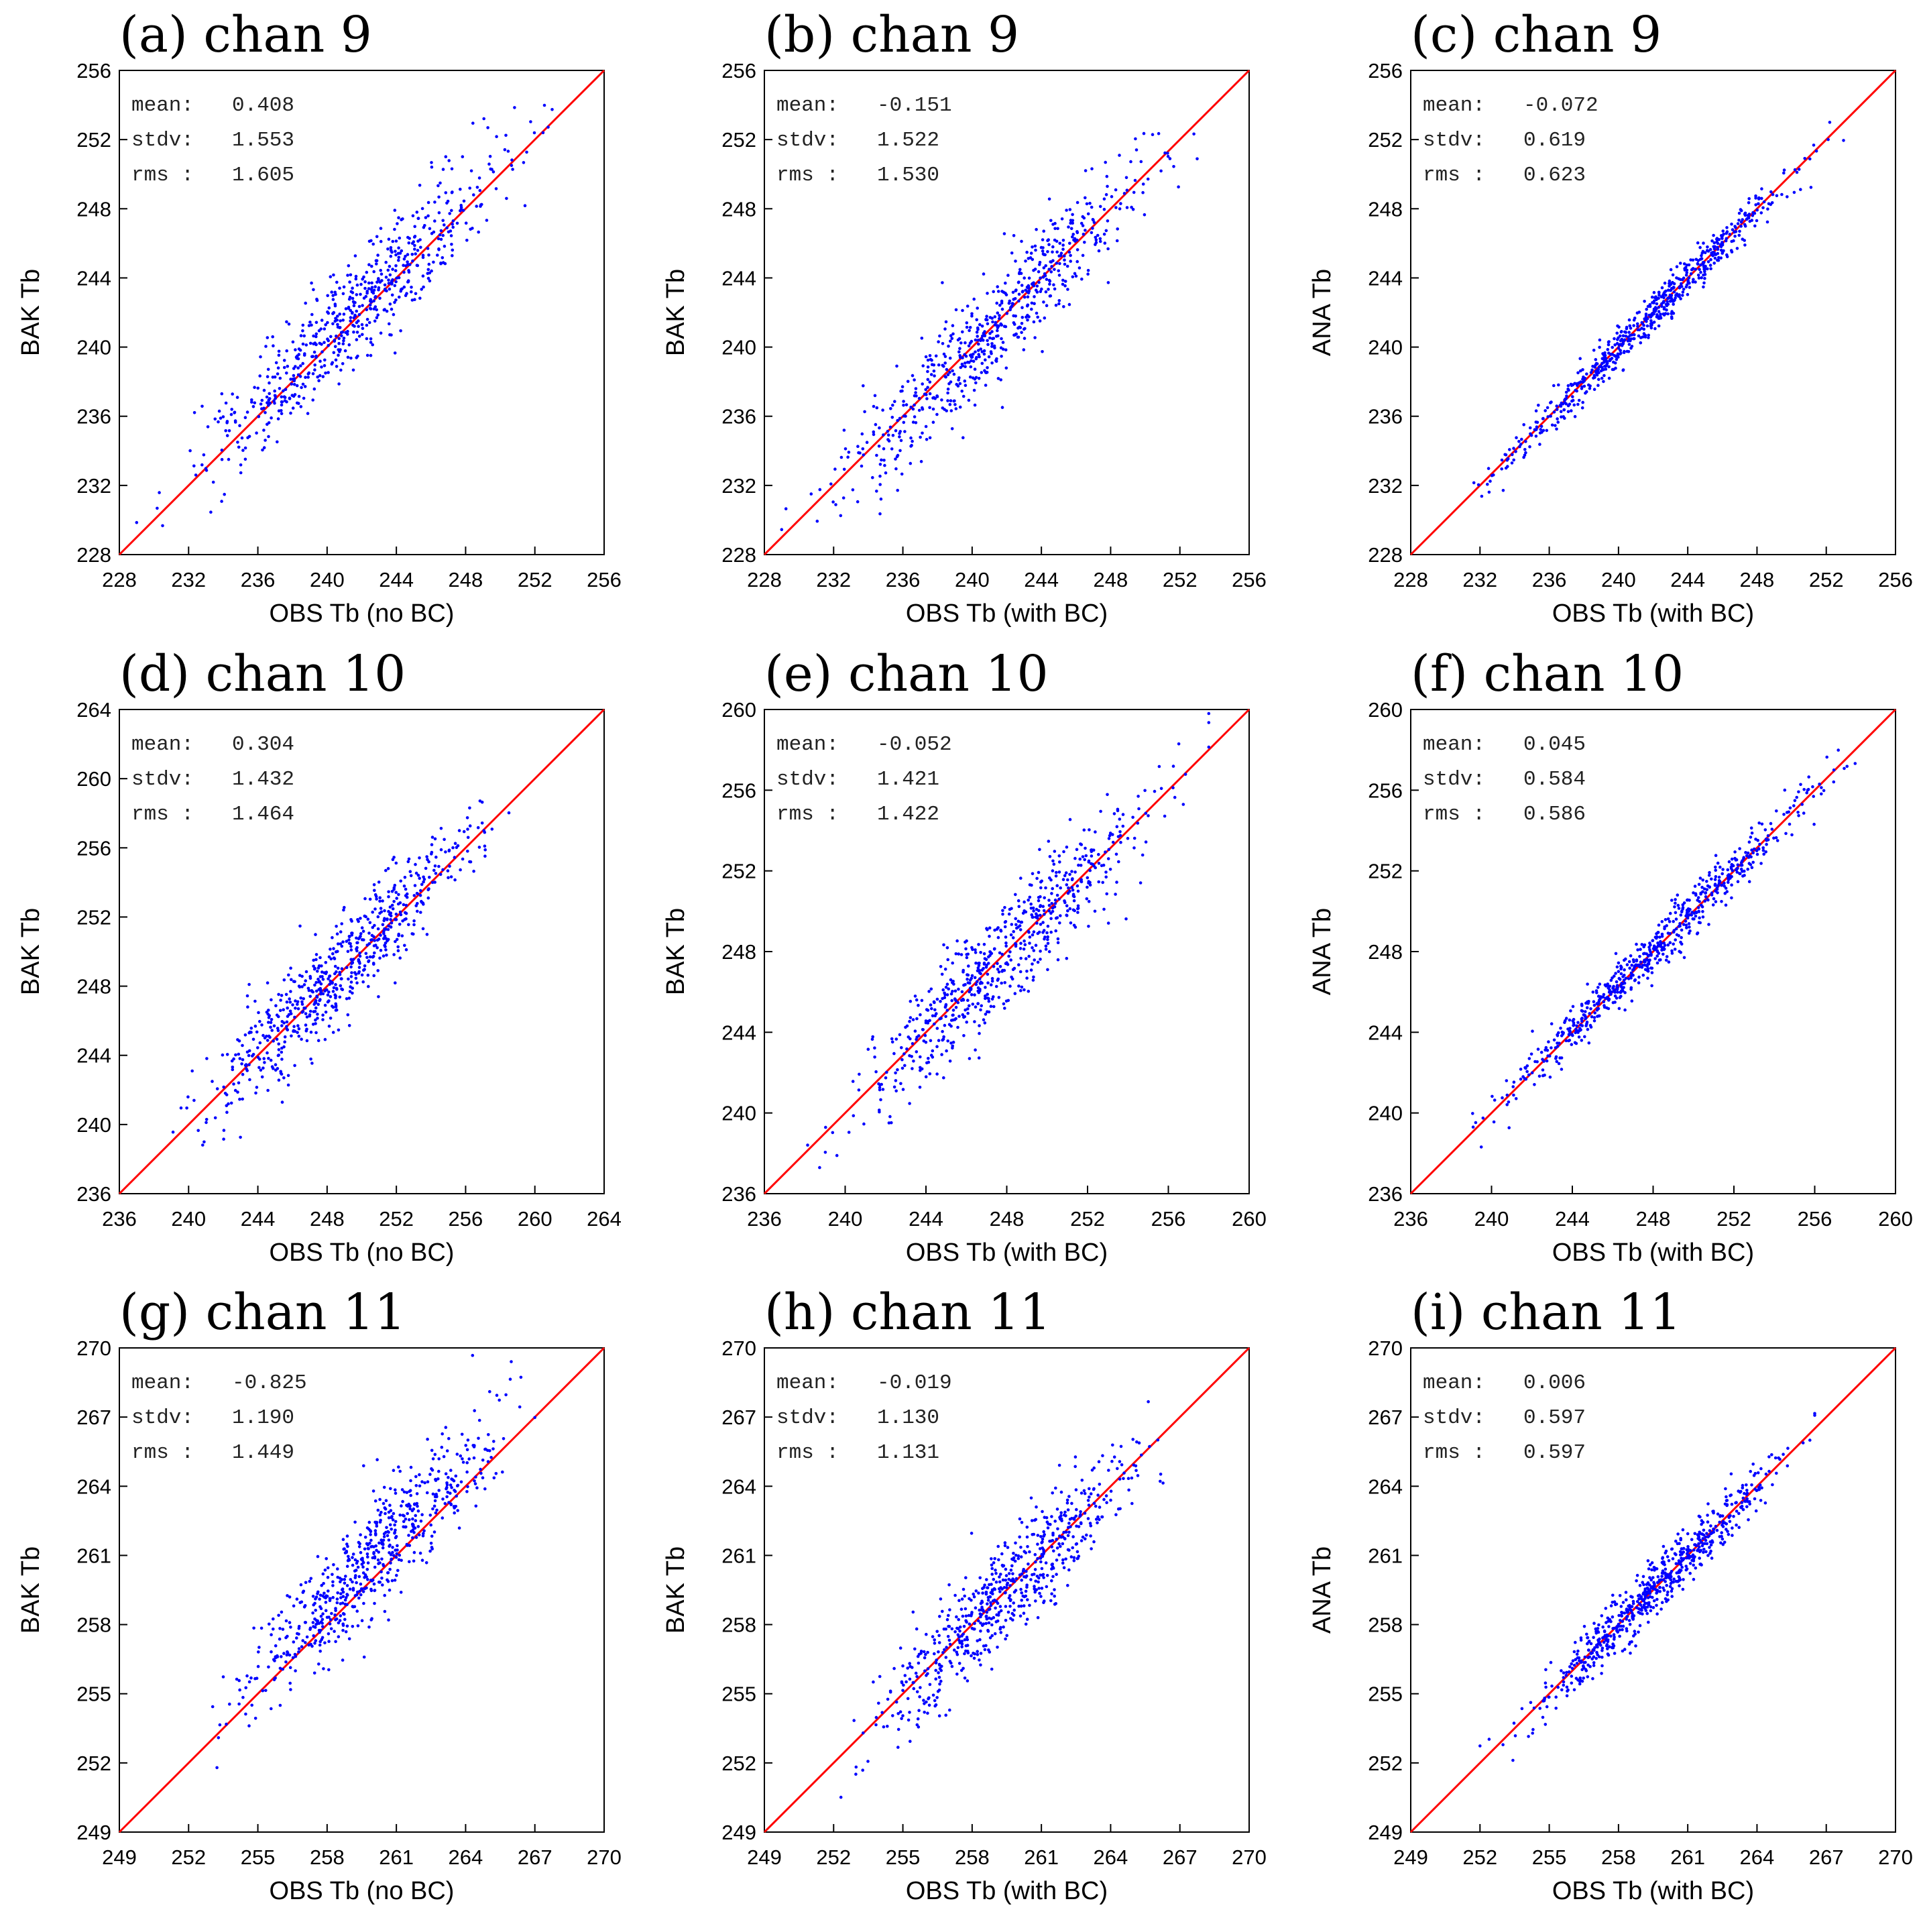  I want to click on stat-rms-label: rms :, so click(807, 175).